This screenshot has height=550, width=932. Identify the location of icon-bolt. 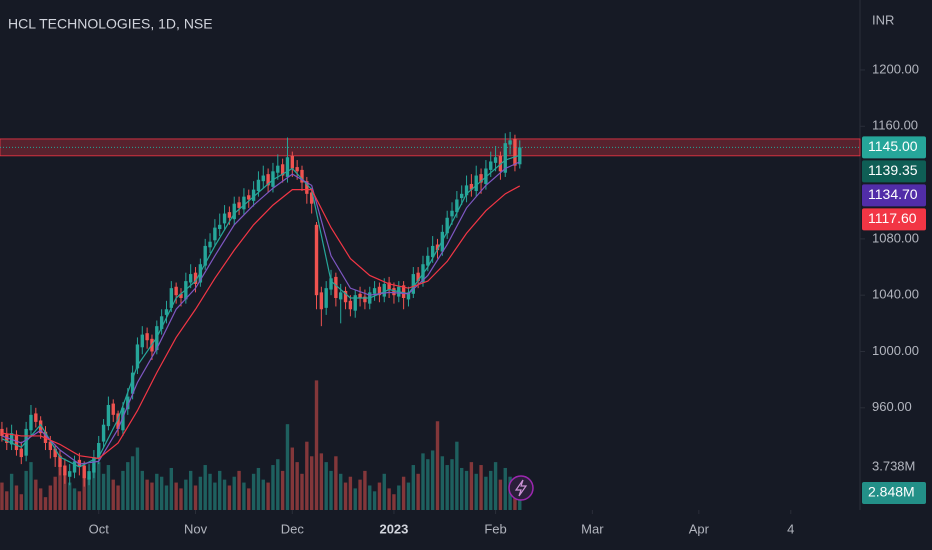
(521, 488).